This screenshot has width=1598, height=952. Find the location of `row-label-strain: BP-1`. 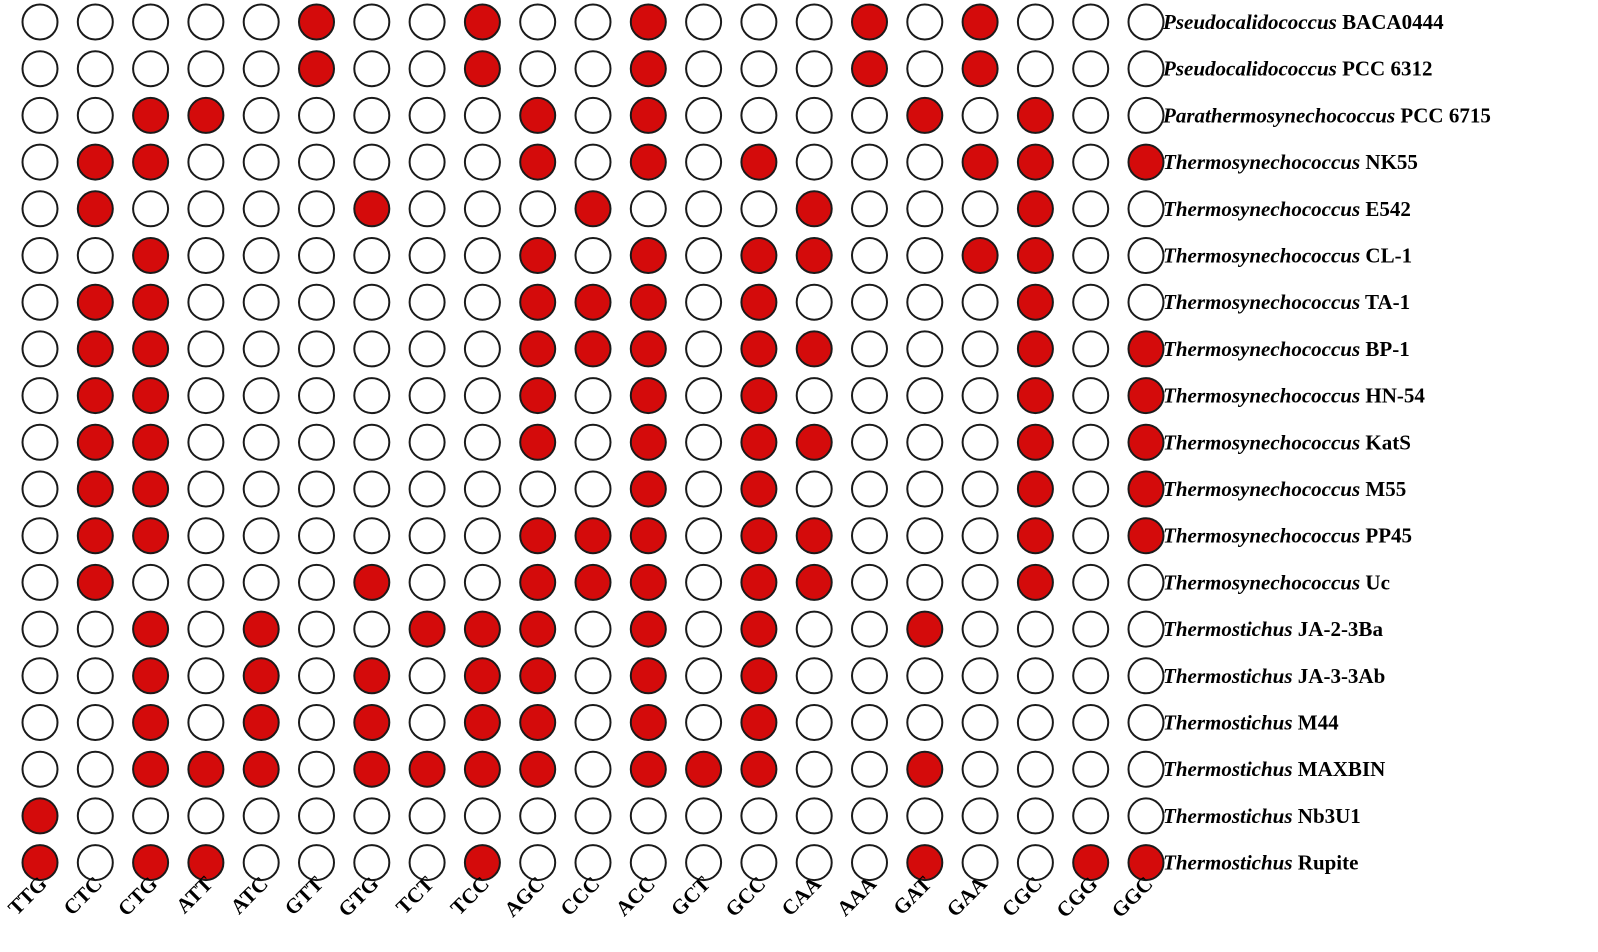

row-label-strain: BP-1 is located at coordinates (1385, 349).